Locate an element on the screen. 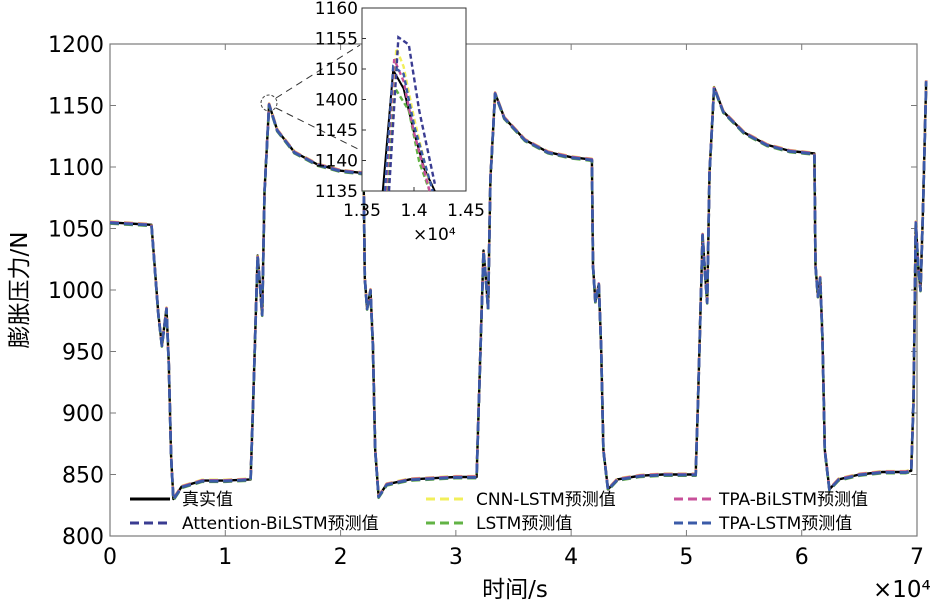 Image resolution: width=934 pixels, height=603 pixels. inset-x-tick-label: 1.45 is located at coordinates (466, 211).